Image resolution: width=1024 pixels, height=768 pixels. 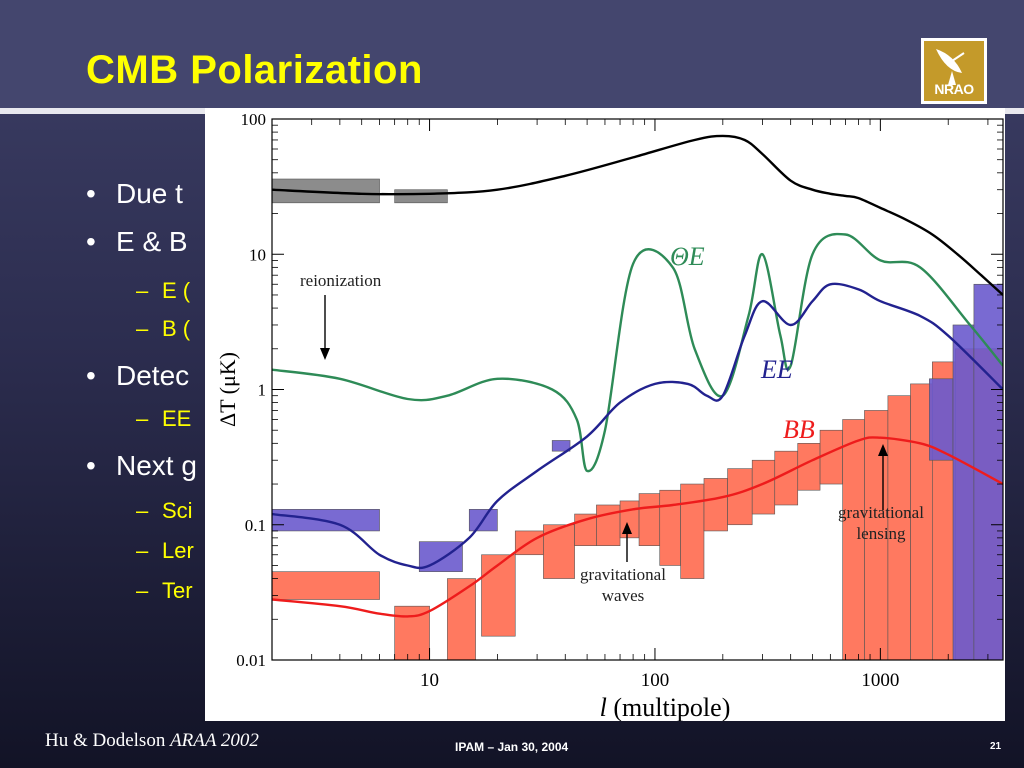 What do you see at coordinates (623, 585) in the screenshot?
I see `annotation-waves: gravitational waves` at bounding box center [623, 585].